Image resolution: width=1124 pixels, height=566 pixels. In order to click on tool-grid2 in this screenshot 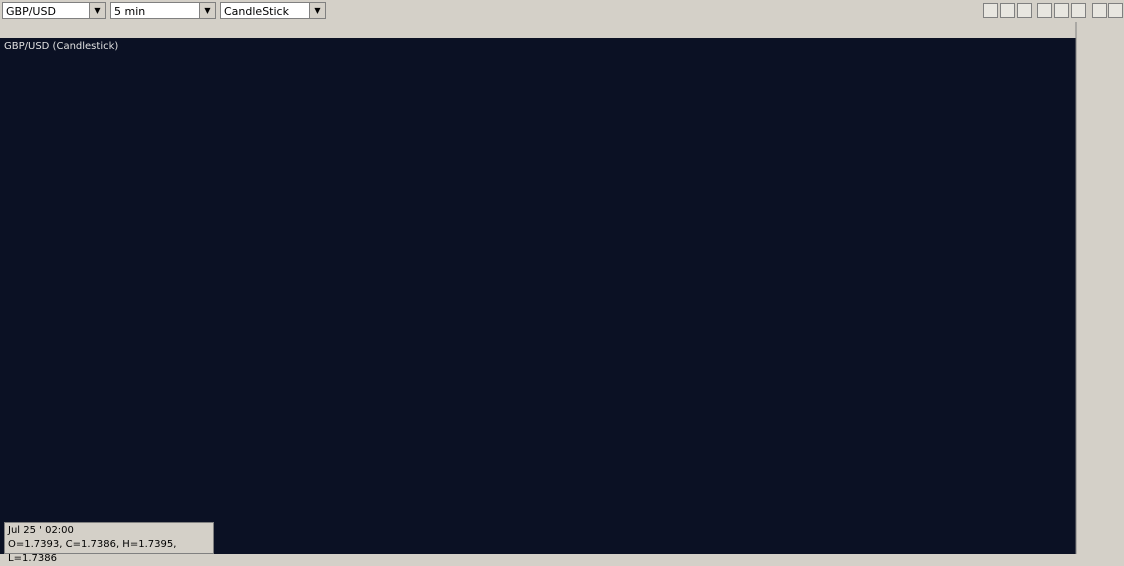, I will do `click(1061, 10)`.